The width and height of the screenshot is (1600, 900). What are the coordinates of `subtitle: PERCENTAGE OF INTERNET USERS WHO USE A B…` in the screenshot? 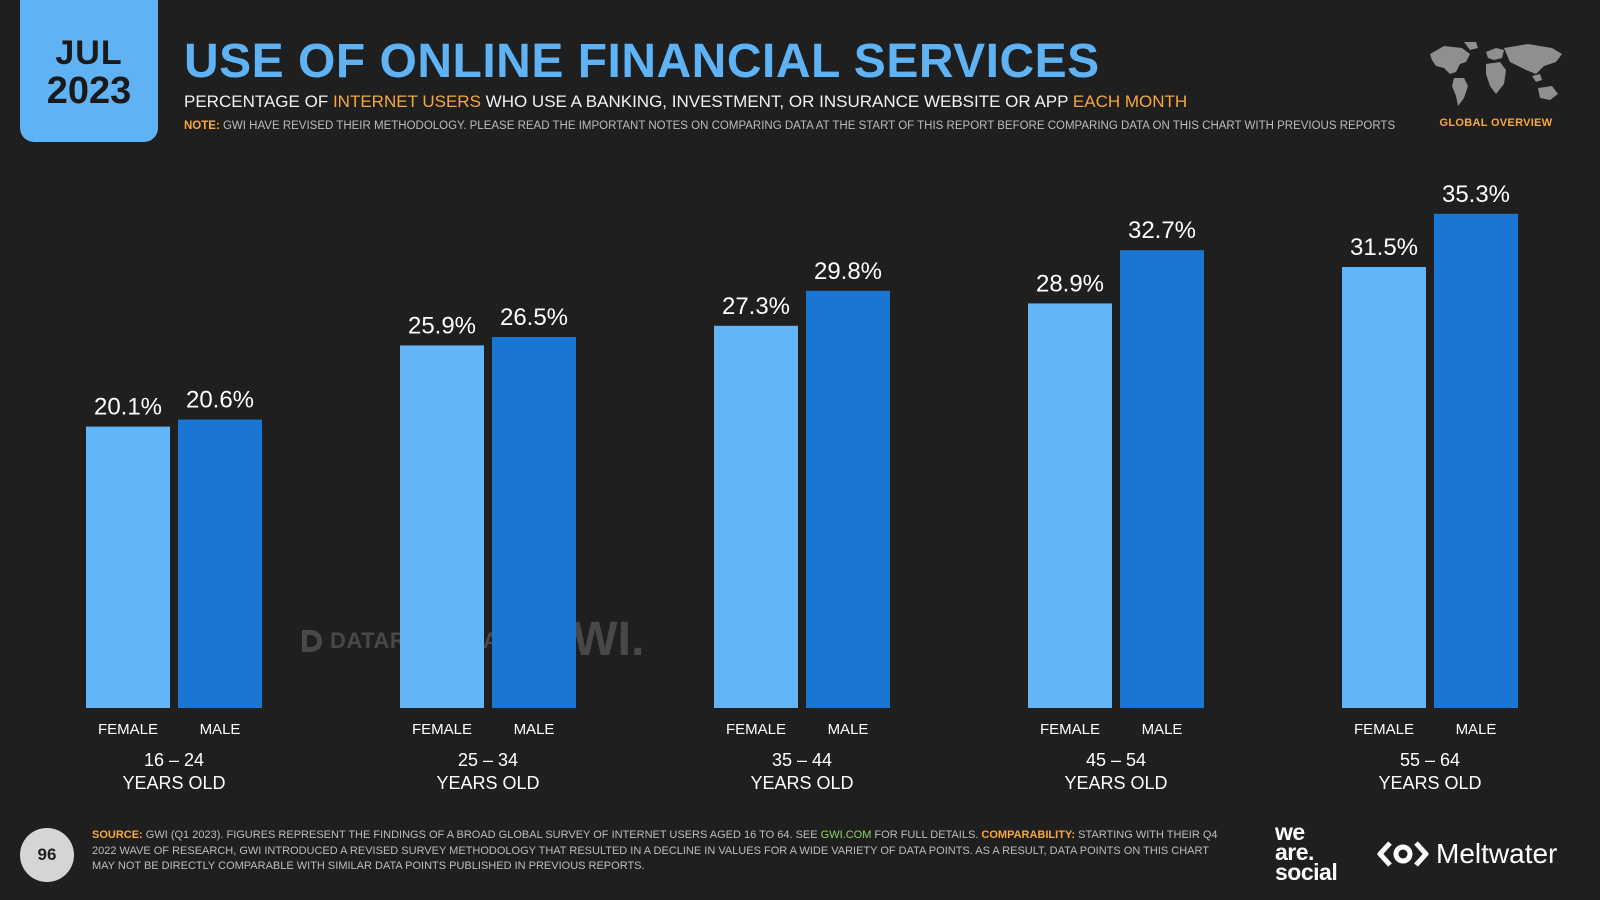 It's located at (685, 102).